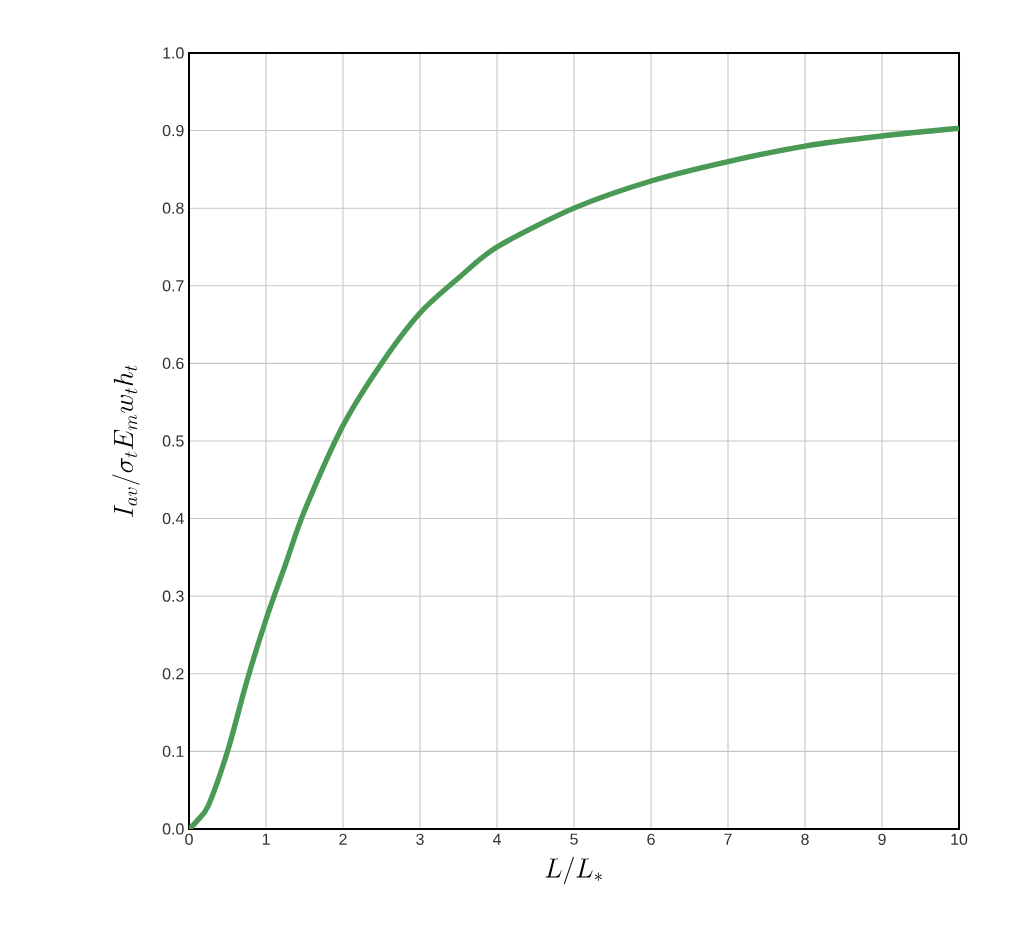 This screenshot has height=939, width=1024. Describe the element at coordinates (343, 839) in the screenshot. I see `x-tick-label: 2` at that location.